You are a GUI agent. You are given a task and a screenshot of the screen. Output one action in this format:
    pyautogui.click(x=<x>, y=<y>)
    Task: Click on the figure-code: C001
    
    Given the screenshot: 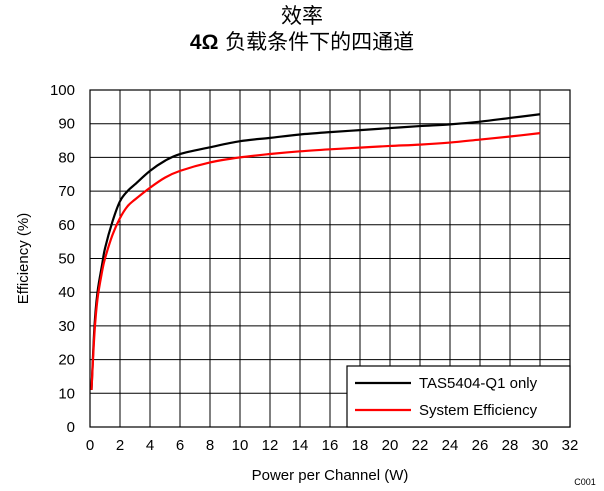 What is the action you would take?
    pyautogui.click(x=585, y=482)
    